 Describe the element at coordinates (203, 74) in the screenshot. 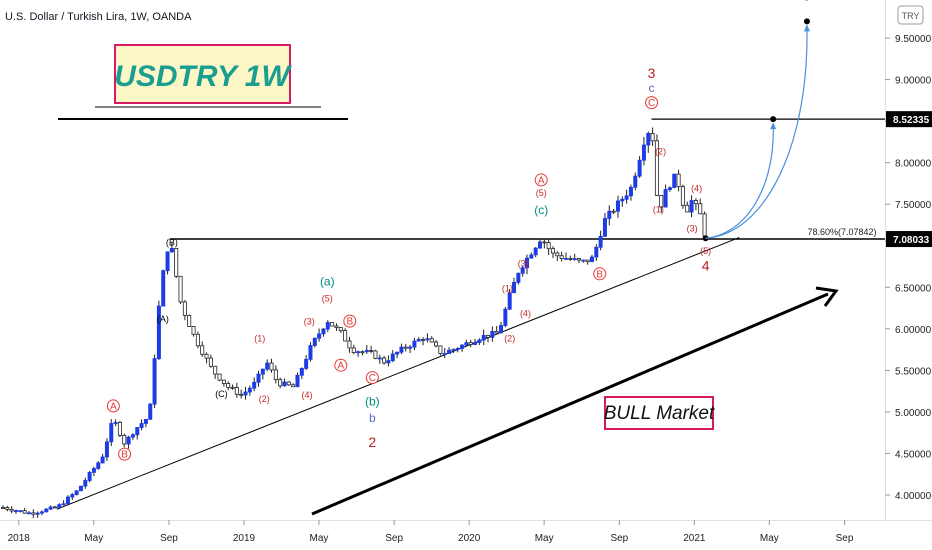

I see `title-box: USDTRY 1W` at that location.